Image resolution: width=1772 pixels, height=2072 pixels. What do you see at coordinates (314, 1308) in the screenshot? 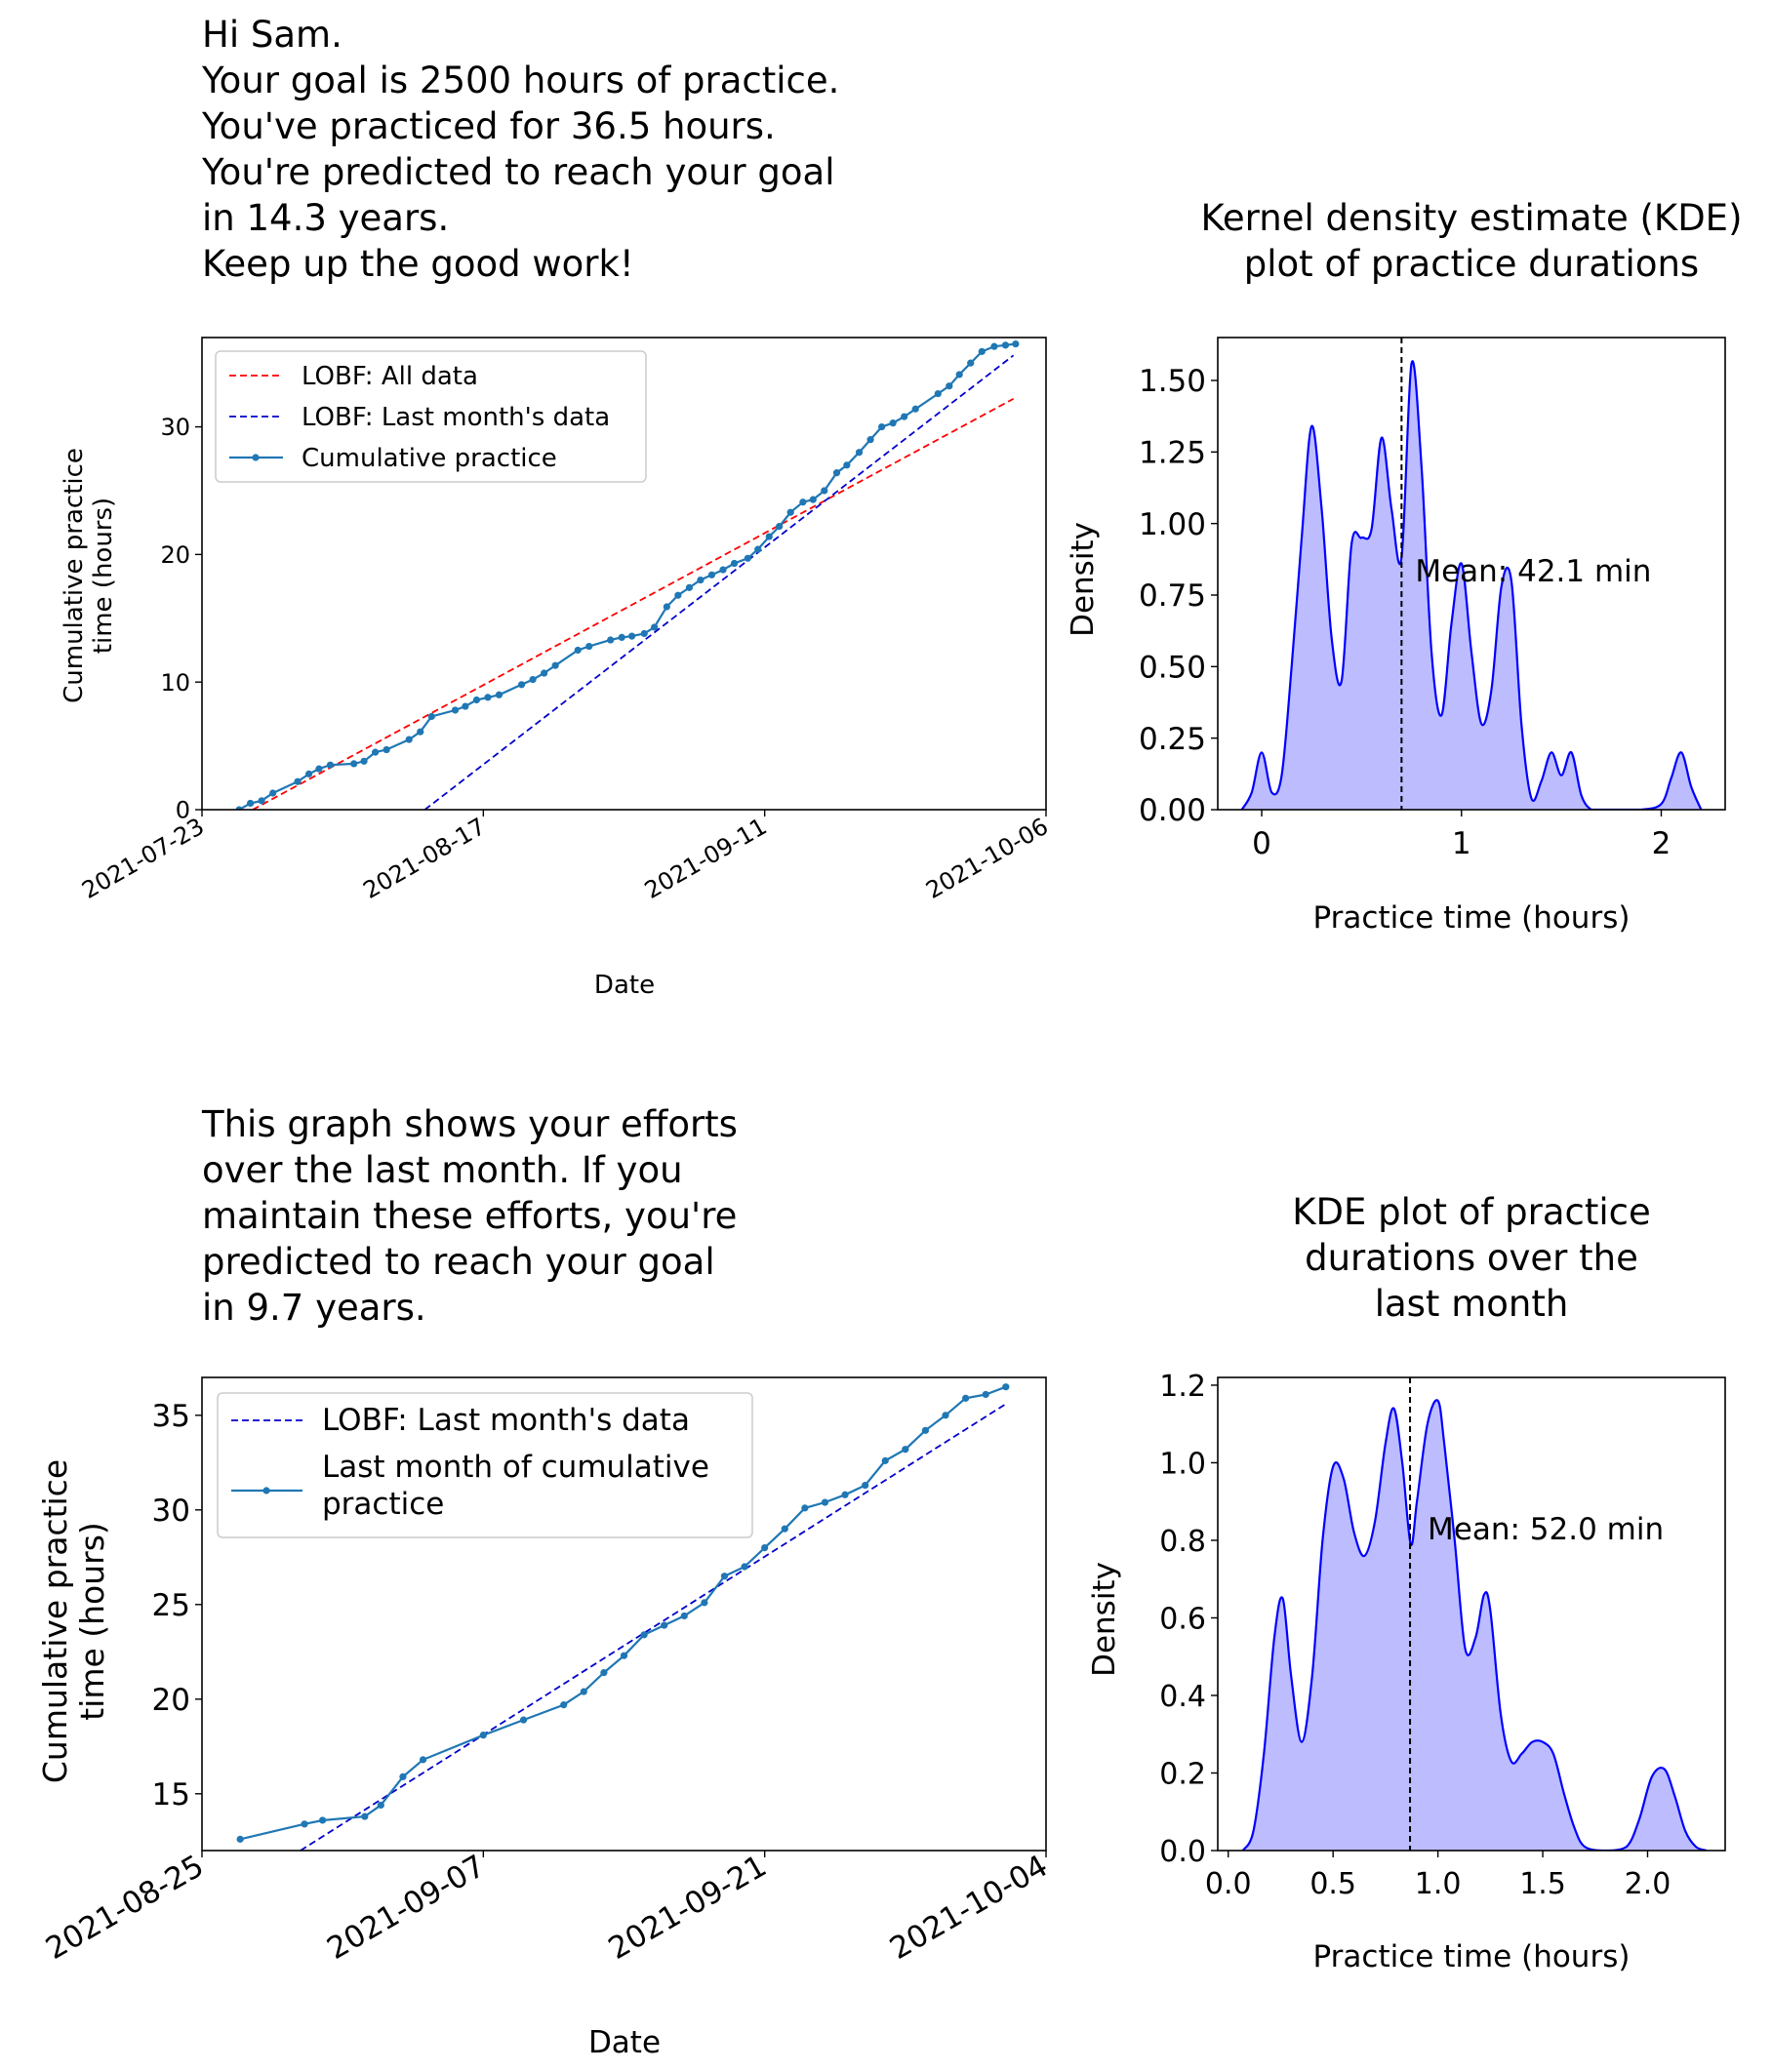
I see `text-line: in 9.7 years.` at bounding box center [314, 1308].